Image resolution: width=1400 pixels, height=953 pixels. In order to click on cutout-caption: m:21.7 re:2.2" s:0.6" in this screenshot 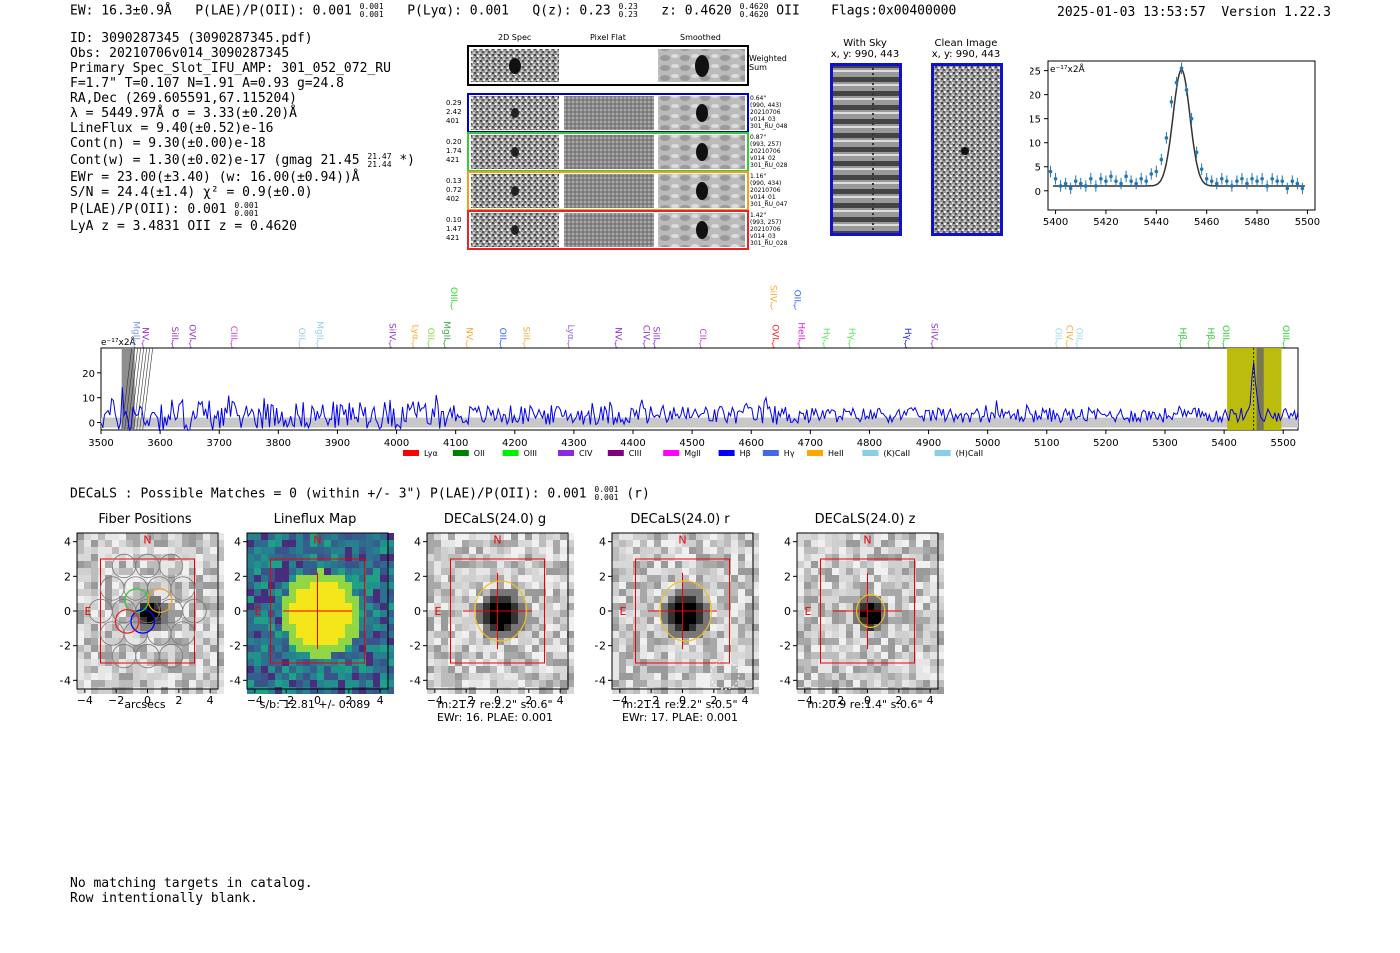, I will do `click(495, 704)`.